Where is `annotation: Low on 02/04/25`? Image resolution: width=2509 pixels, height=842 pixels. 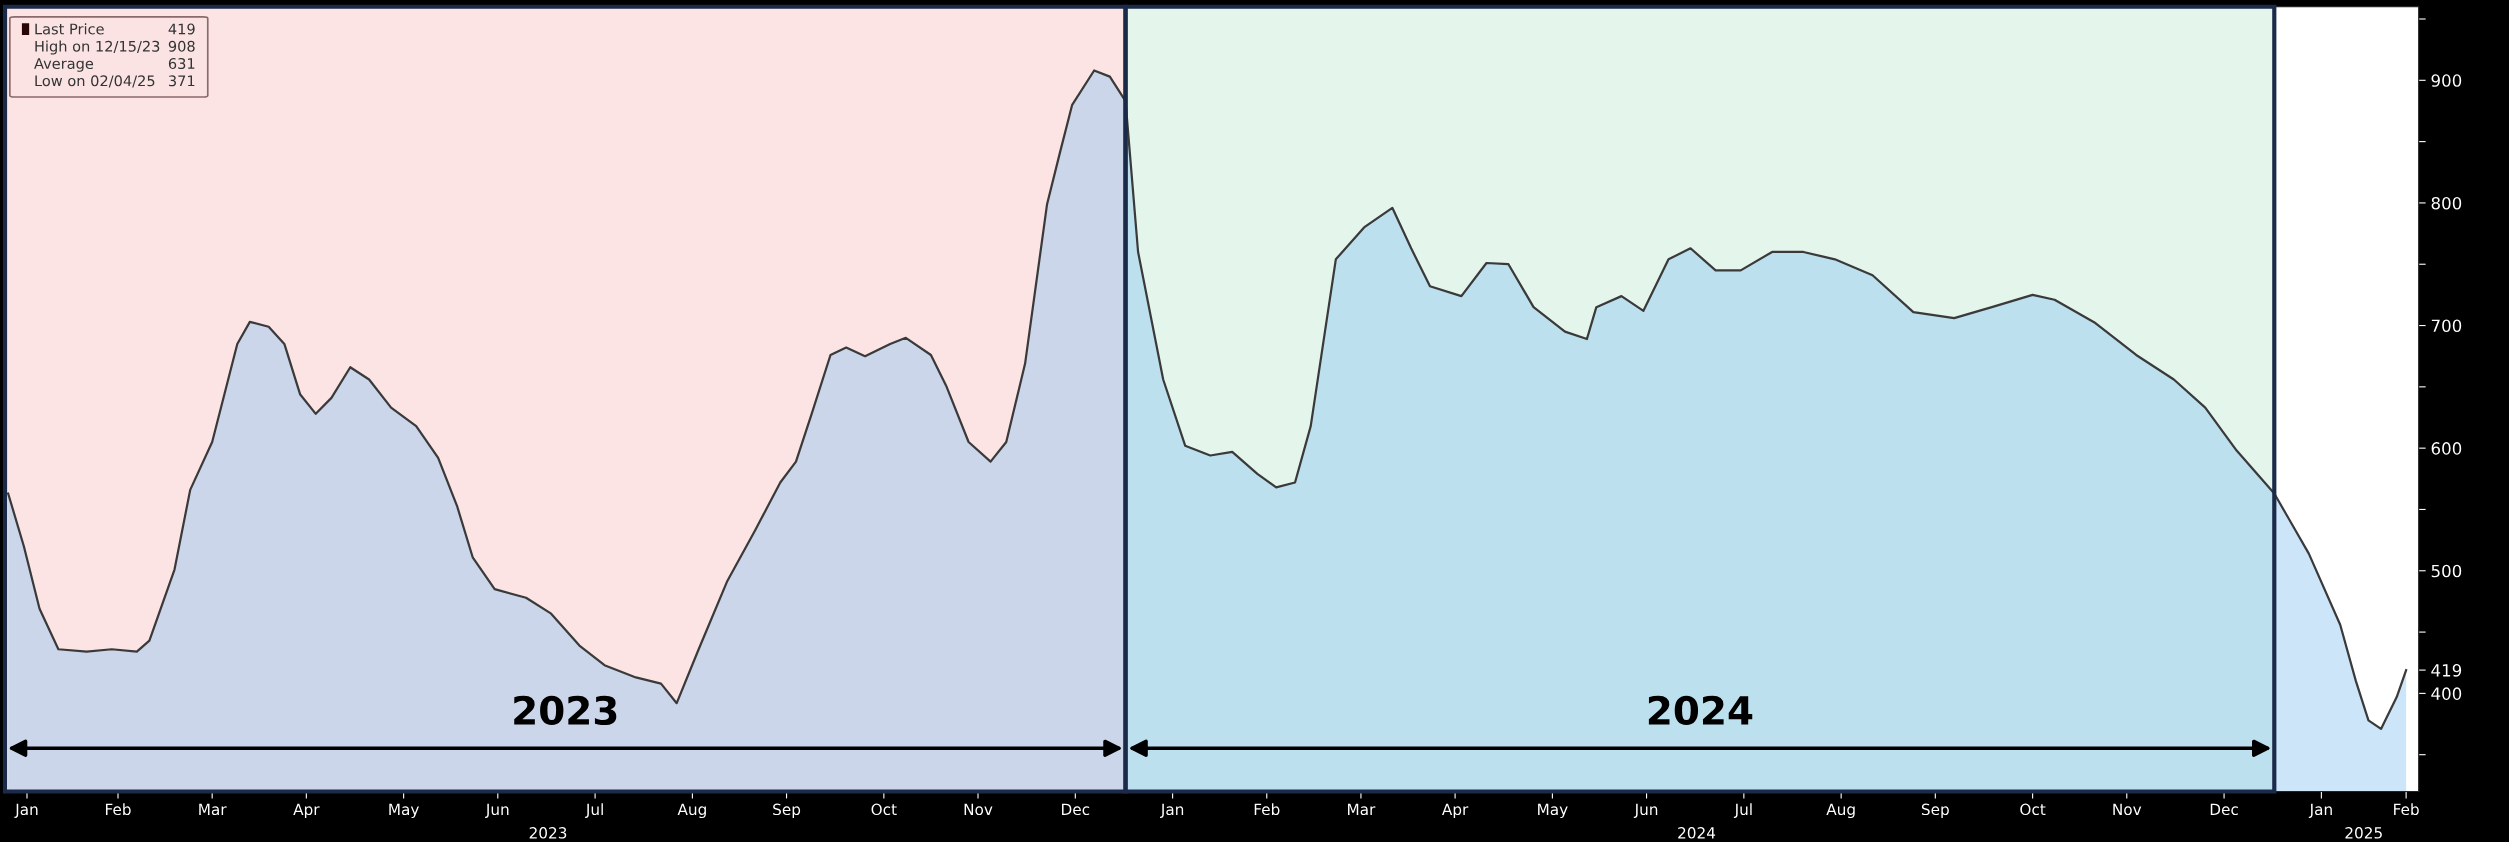
annotation: Low on 02/04/25 is located at coordinates (95, 81).